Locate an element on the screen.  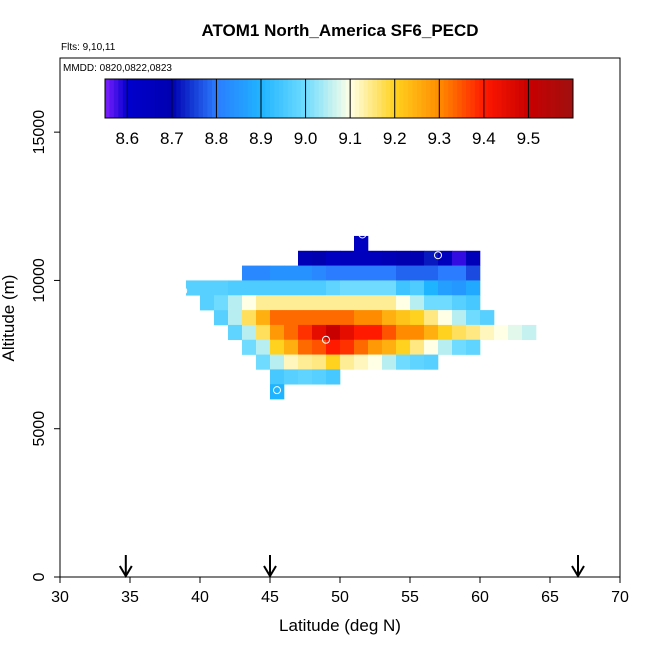
x-tick-label: 35 is located at coordinates (130, 597).